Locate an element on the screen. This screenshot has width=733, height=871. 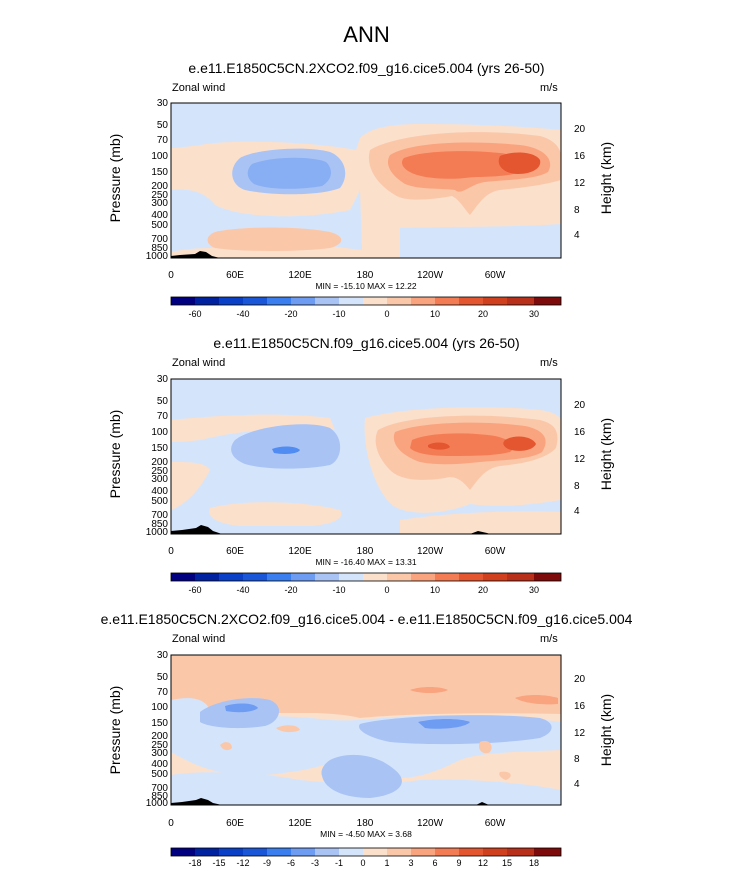
panel2-low-pos is located at coordinates (275, 514).